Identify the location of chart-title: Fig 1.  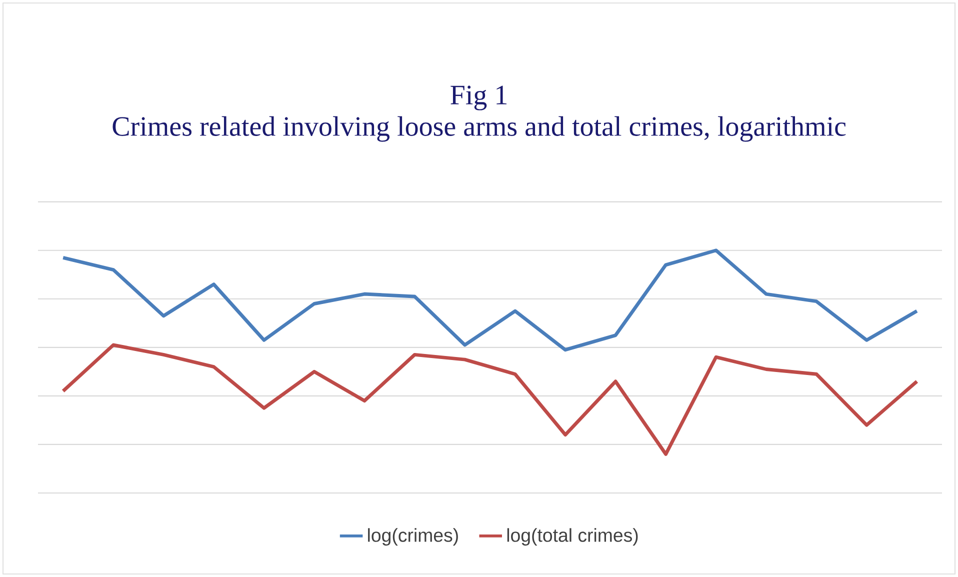
(478, 98).